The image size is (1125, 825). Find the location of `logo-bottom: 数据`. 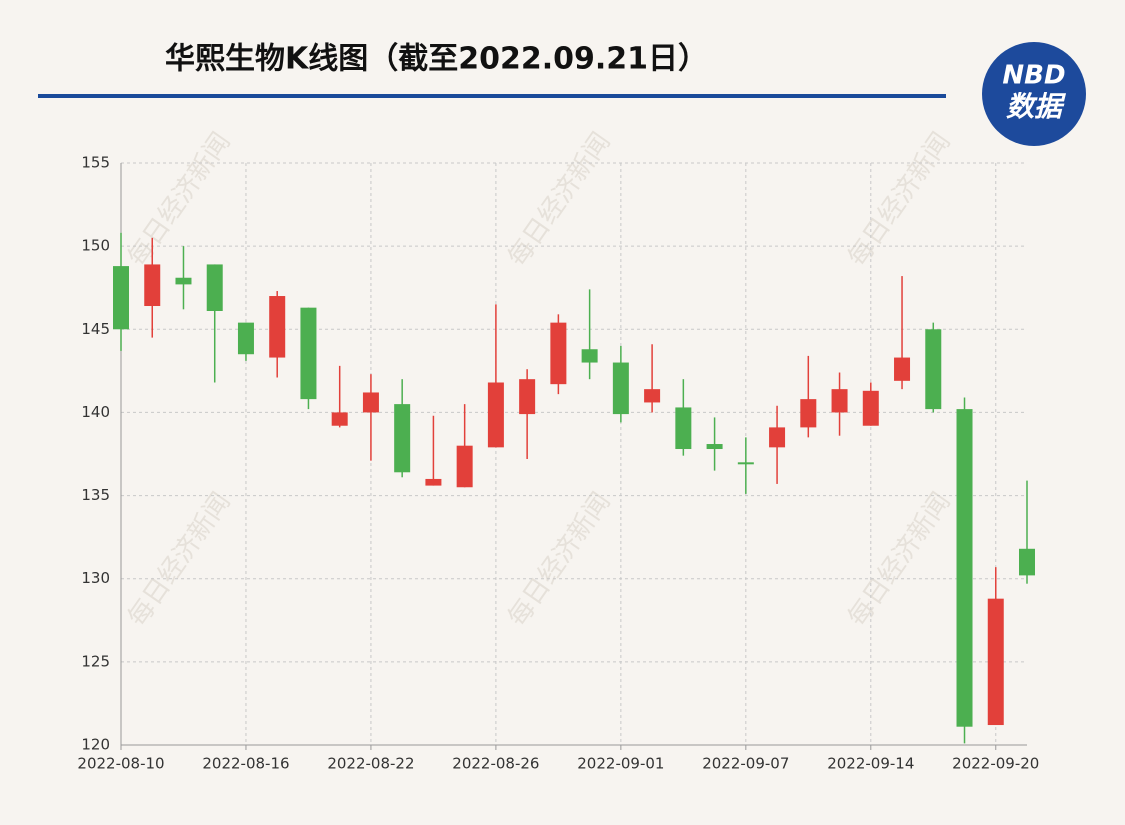

logo-bottom: 数据 is located at coordinates (1036, 106).